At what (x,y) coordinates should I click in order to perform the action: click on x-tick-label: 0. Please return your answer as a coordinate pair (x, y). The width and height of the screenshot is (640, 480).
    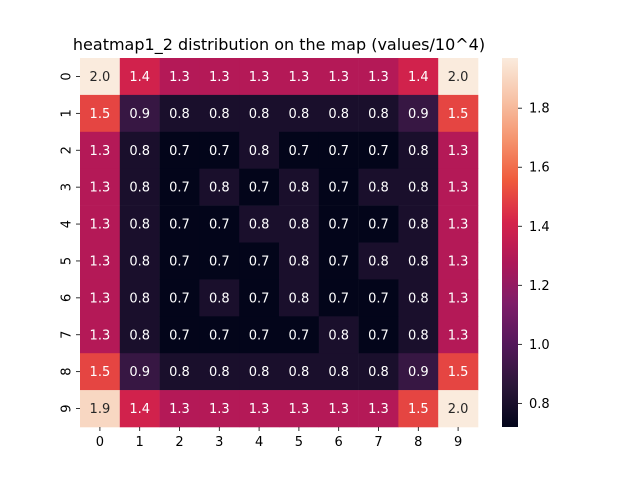
    Looking at the image, I should click on (100, 442).